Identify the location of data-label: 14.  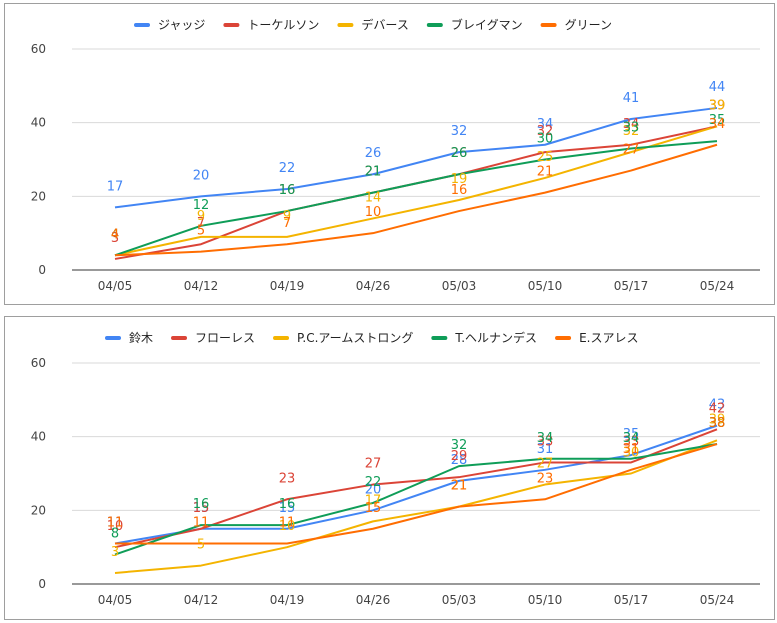
(373, 197).